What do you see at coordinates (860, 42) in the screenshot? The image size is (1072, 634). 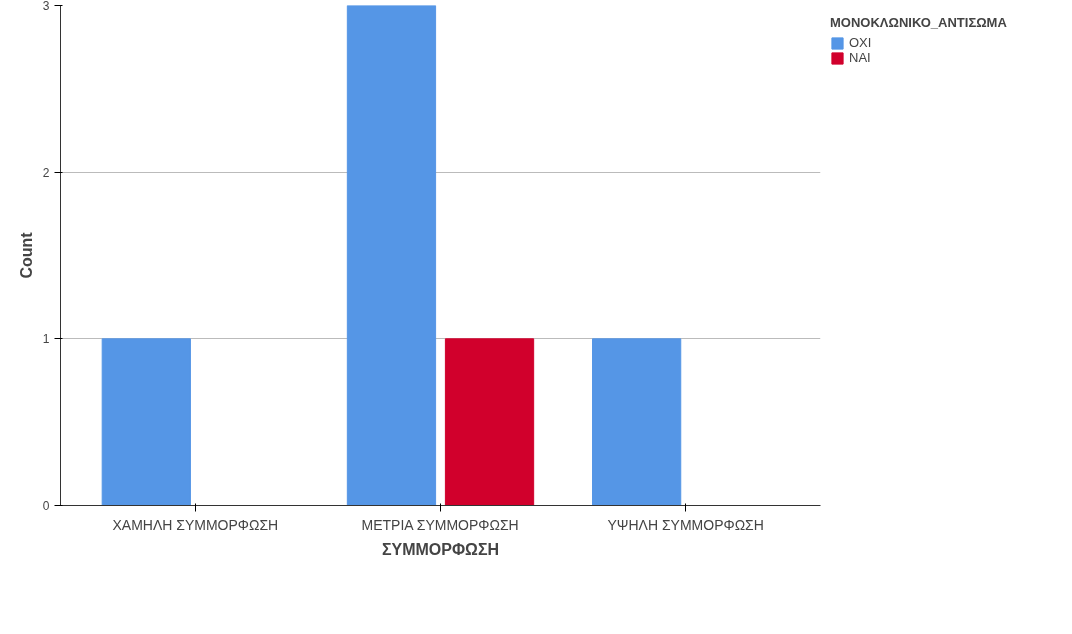 I see `legend-label: ΟΧΙ` at bounding box center [860, 42].